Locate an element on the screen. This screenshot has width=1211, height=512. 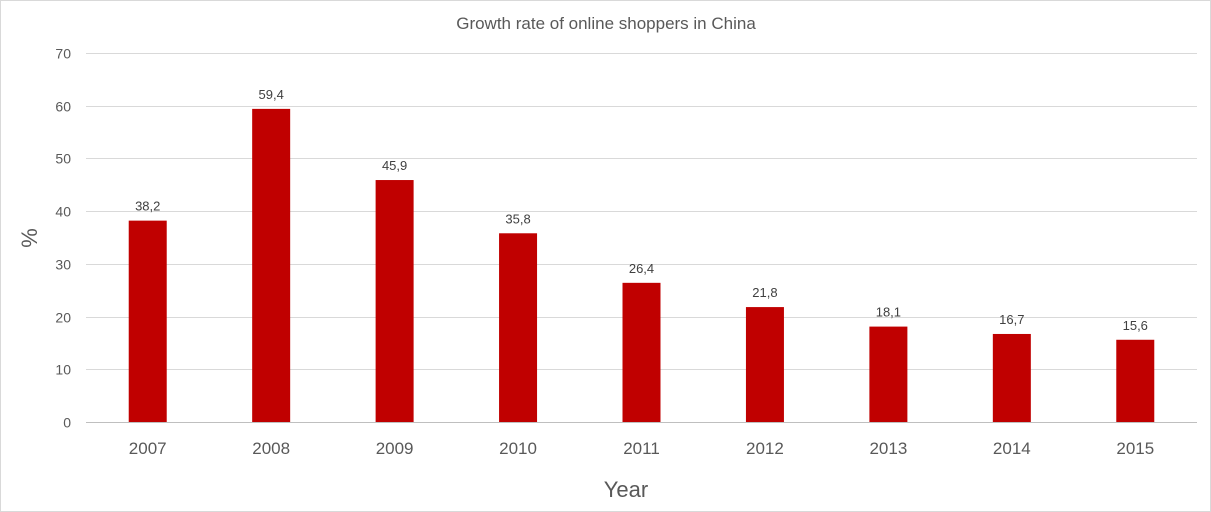
bar-2007 is located at coordinates (147, 321).